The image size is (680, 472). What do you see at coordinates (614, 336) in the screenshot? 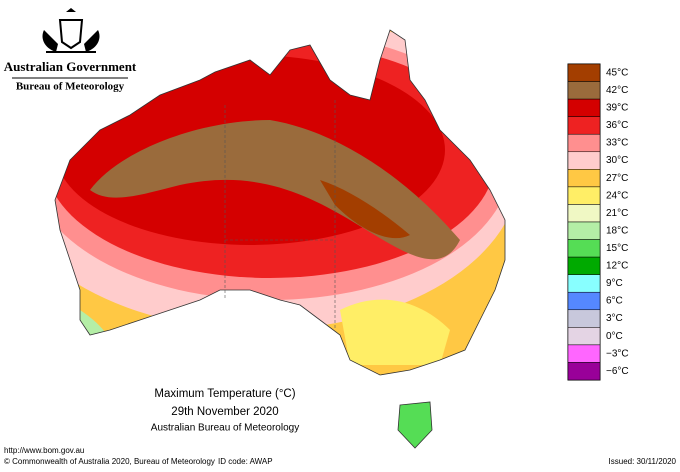
I see `legend-label: 0°C` at bounding box center [614, 336].